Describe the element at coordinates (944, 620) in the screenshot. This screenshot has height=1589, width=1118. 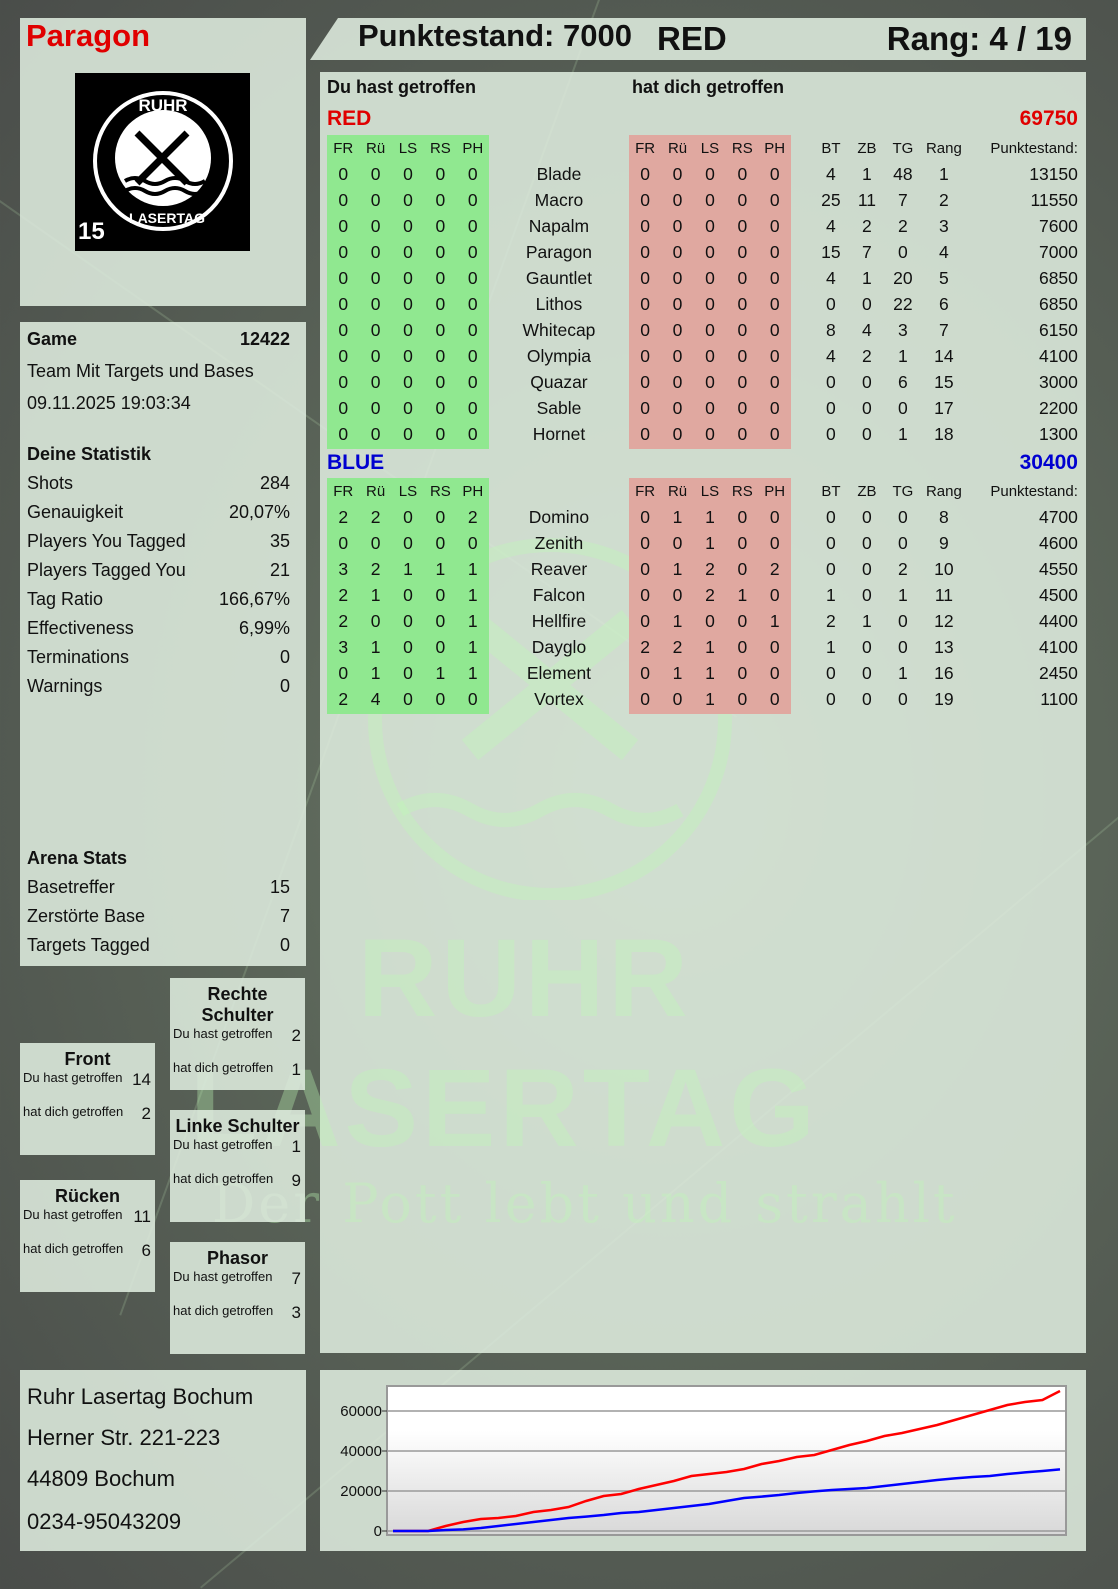
I see `cell-rang: 12` at that location.